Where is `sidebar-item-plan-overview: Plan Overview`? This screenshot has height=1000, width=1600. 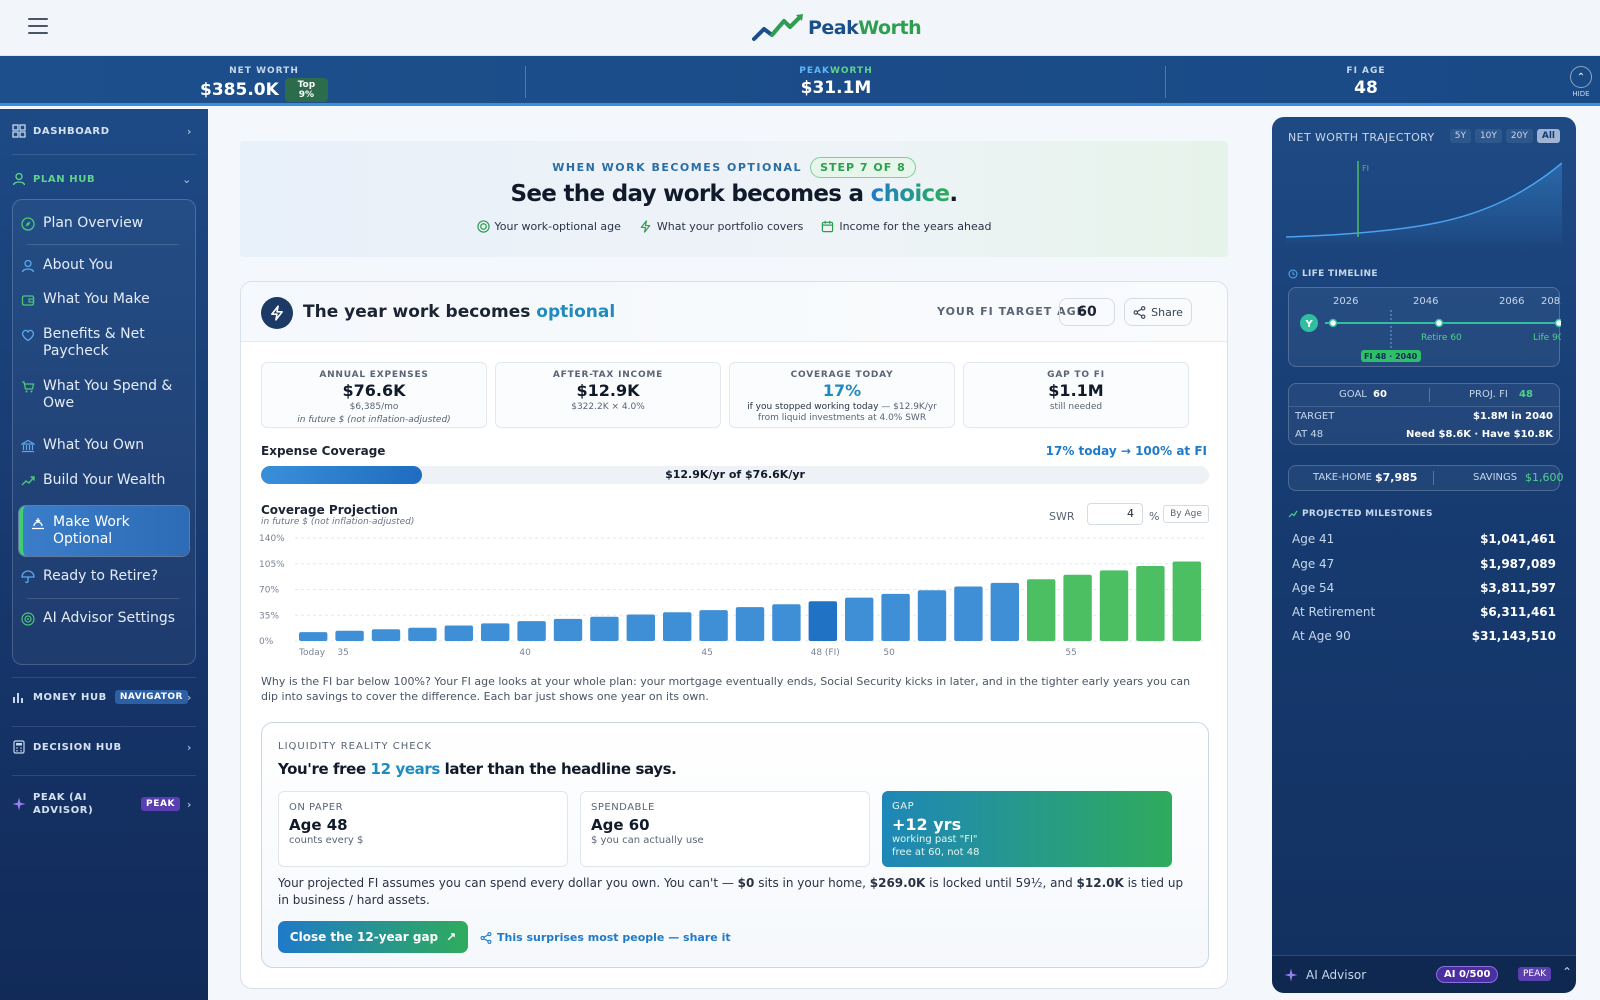
sidebar-item-plan-overview: Plan Overview is located at coordinates (104, 223).